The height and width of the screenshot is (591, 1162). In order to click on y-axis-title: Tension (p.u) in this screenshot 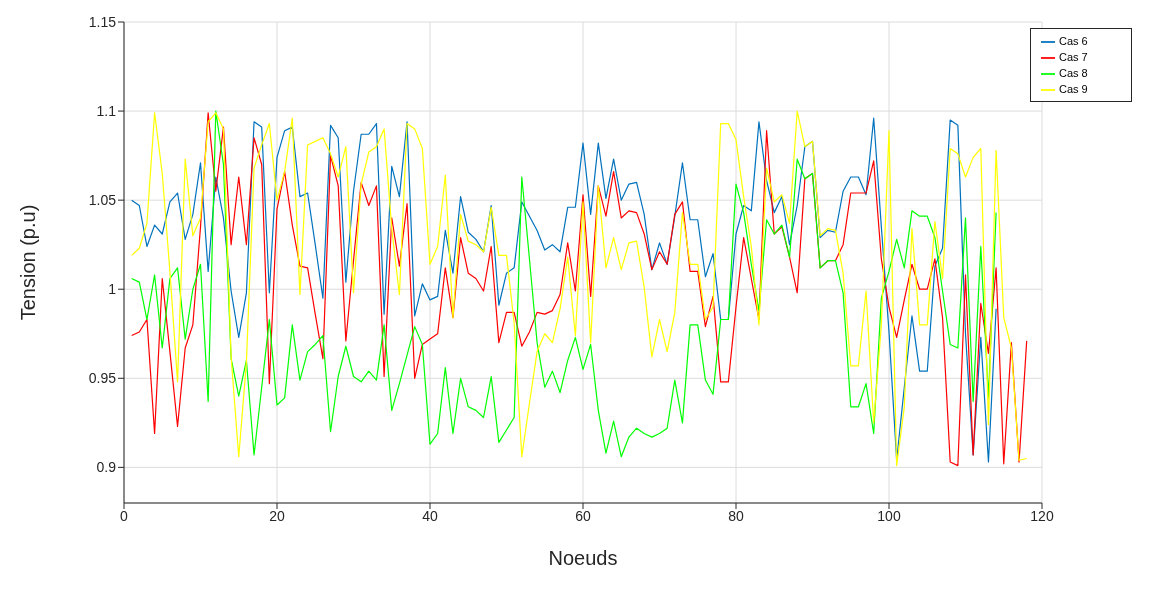, I will do `click(28, 262)`.